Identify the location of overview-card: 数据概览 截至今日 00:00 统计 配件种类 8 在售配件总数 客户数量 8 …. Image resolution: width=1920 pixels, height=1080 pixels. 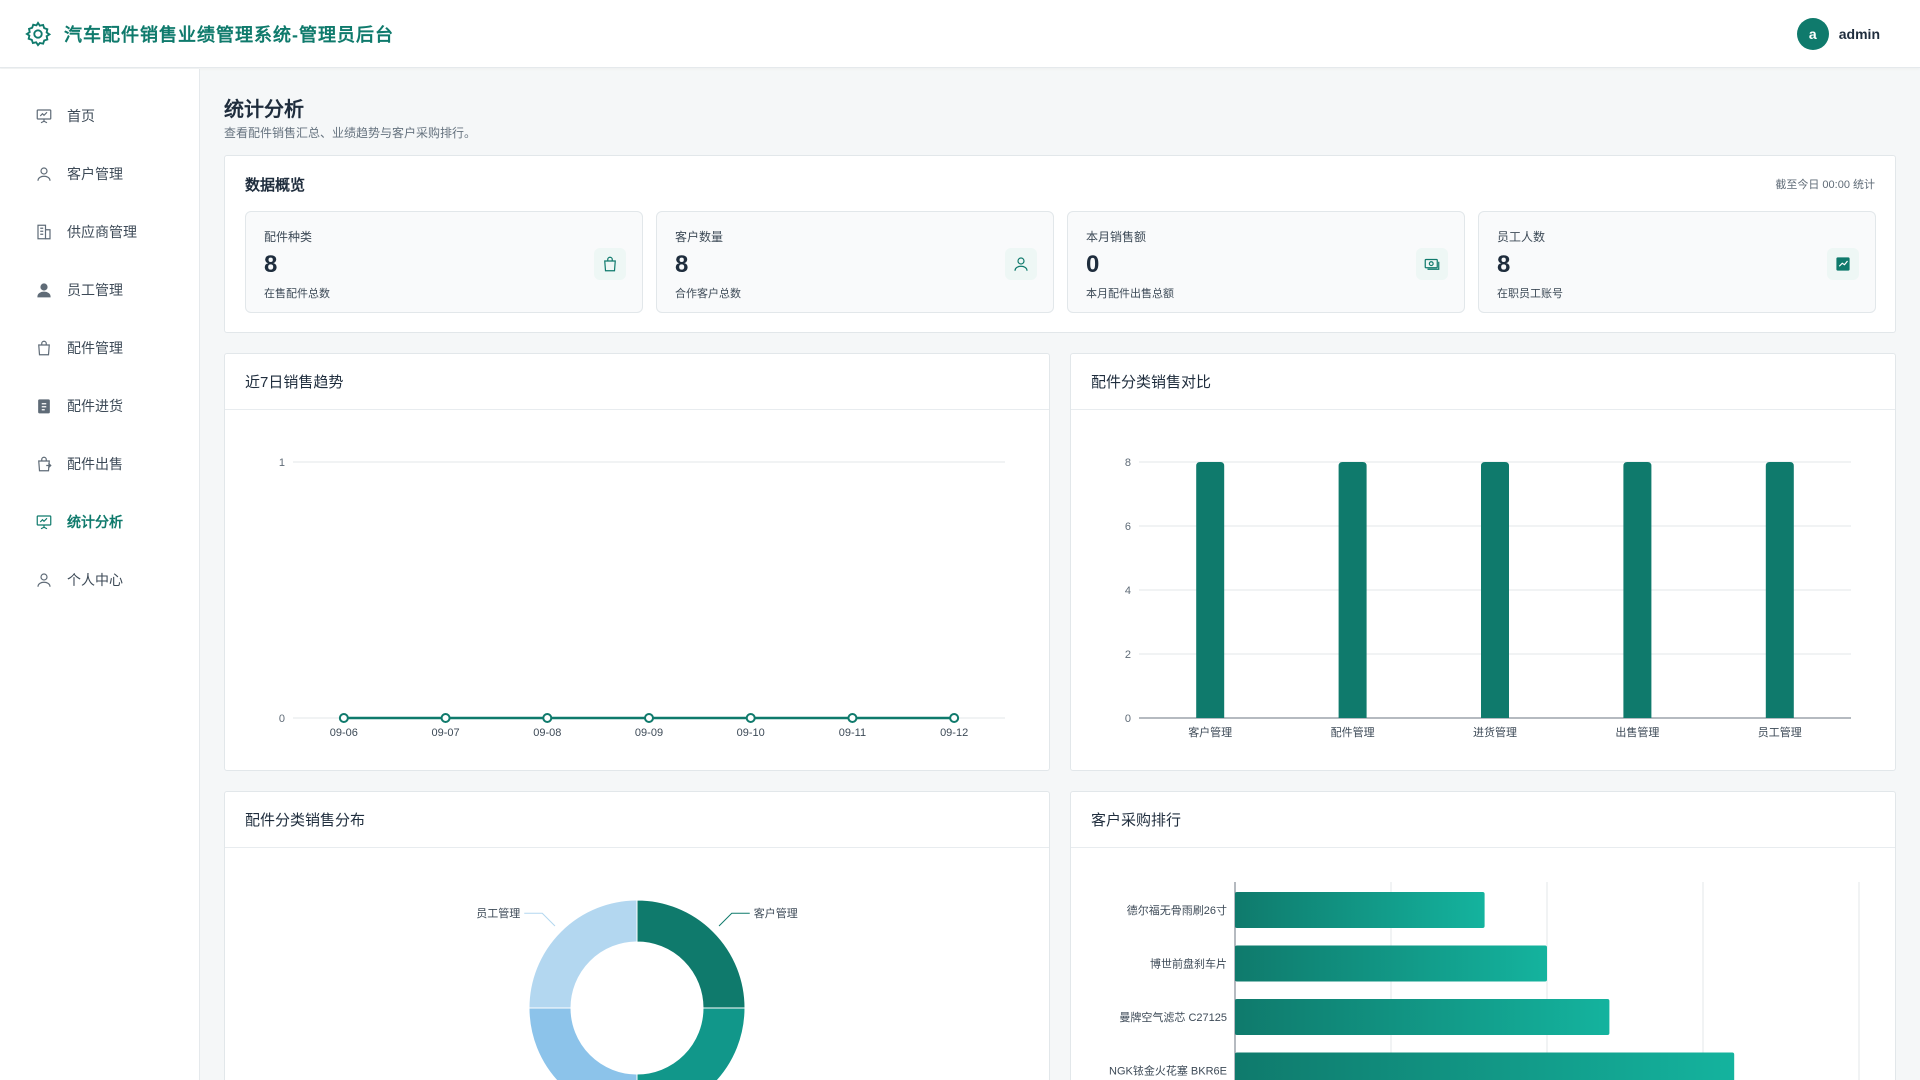
(1060, 244).